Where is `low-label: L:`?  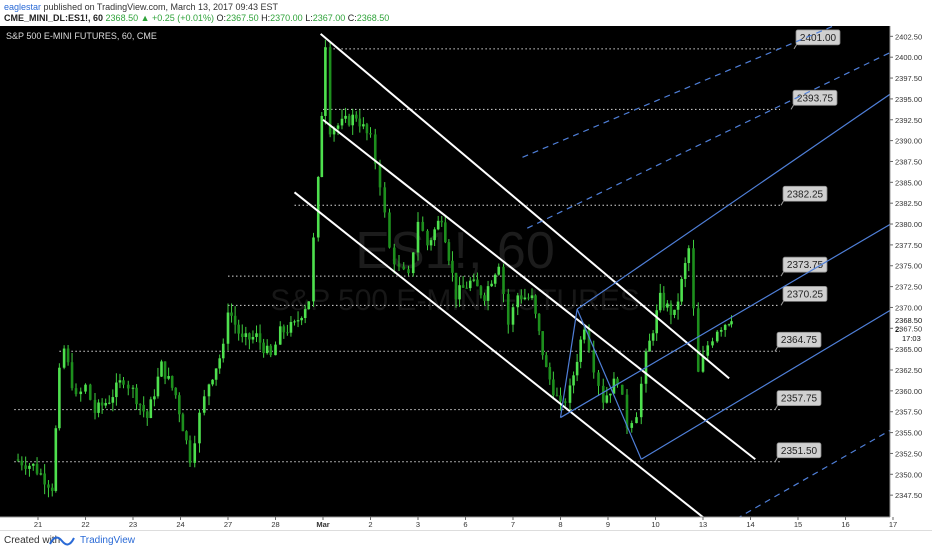
low-label: L: is located at coordinates (309, 18).